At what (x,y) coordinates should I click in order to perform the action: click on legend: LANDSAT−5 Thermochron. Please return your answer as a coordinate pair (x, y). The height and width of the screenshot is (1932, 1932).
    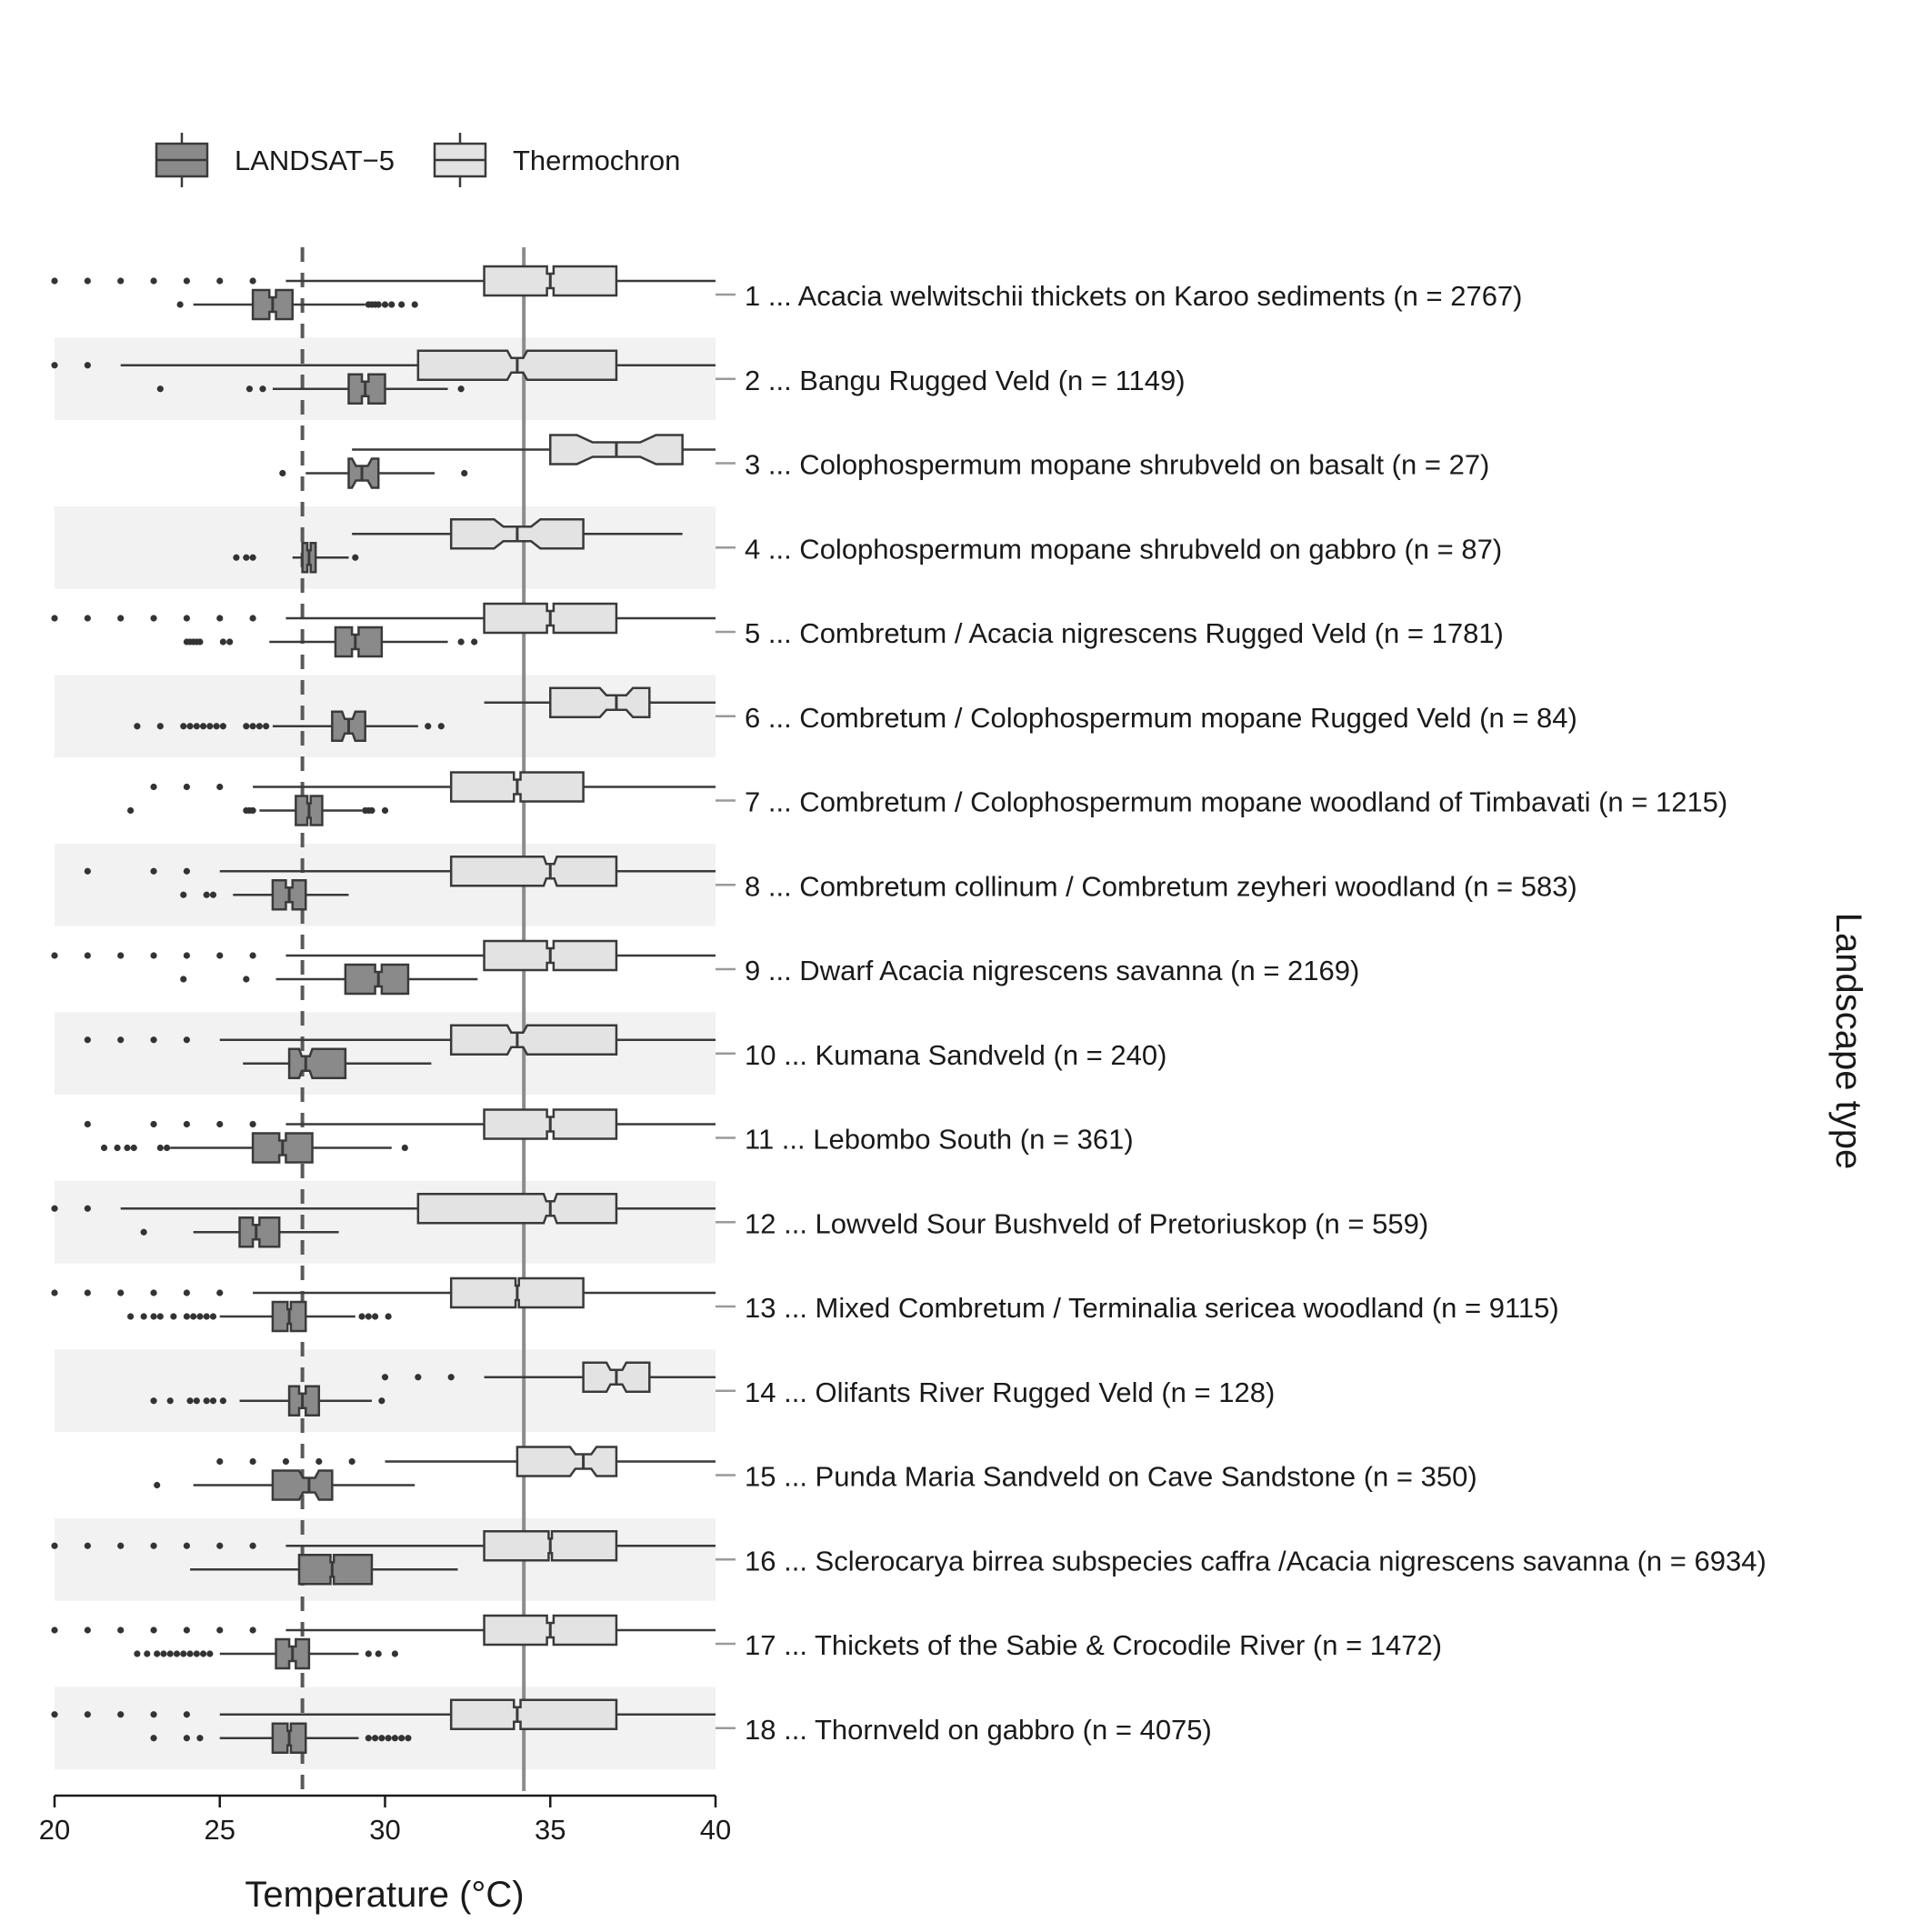
    Looking at the image, I should click on (417, 160).